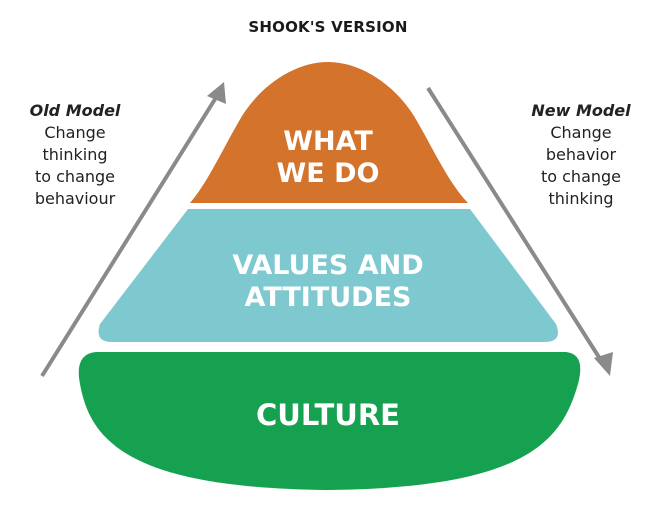 The image size is (656, 512). I want to click on values-attitudes-label-line2: ATTITUDES, so click(328, 297).